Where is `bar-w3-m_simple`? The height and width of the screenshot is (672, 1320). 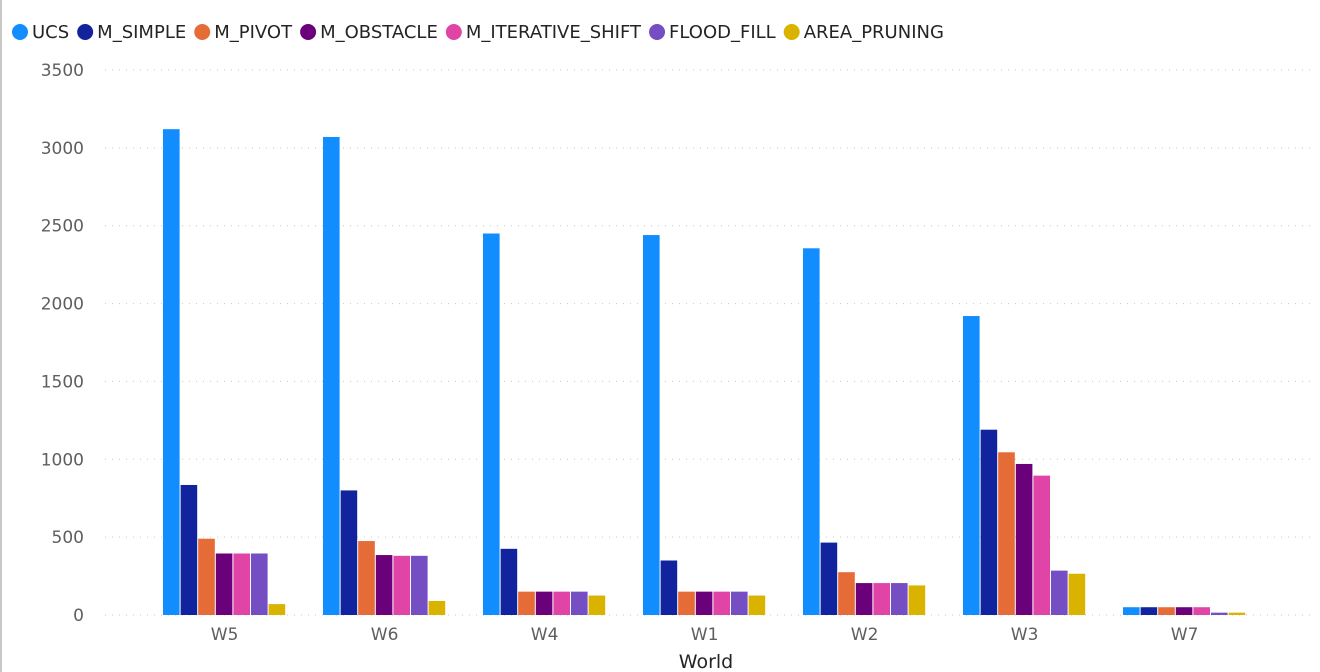
bar-w3-m_simple is located at coordinates (989, 522).